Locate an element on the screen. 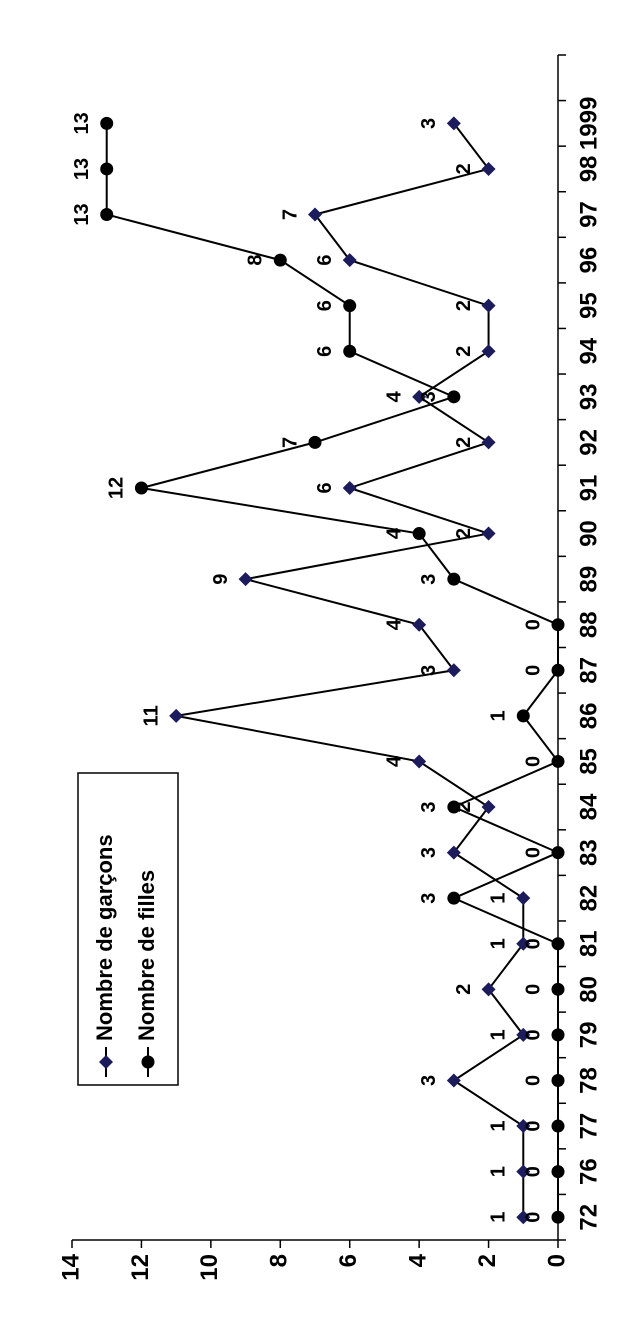  data-label: 8 is located at coordinates (256, 260).